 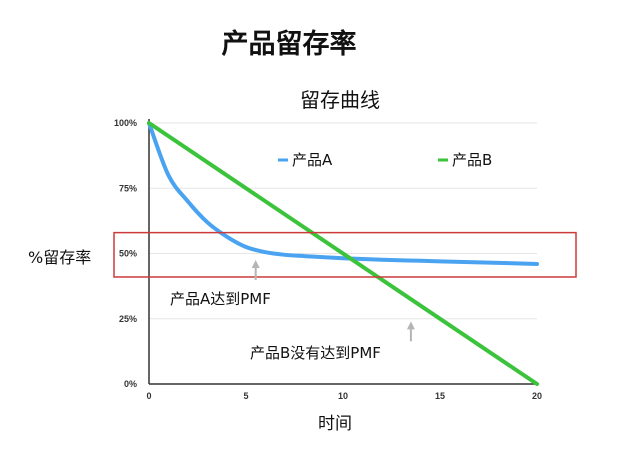 What do you see at coordinates (472, 160) in the screenshot?
I see `legend-label: 产品B` at bounding box center [472, 160].